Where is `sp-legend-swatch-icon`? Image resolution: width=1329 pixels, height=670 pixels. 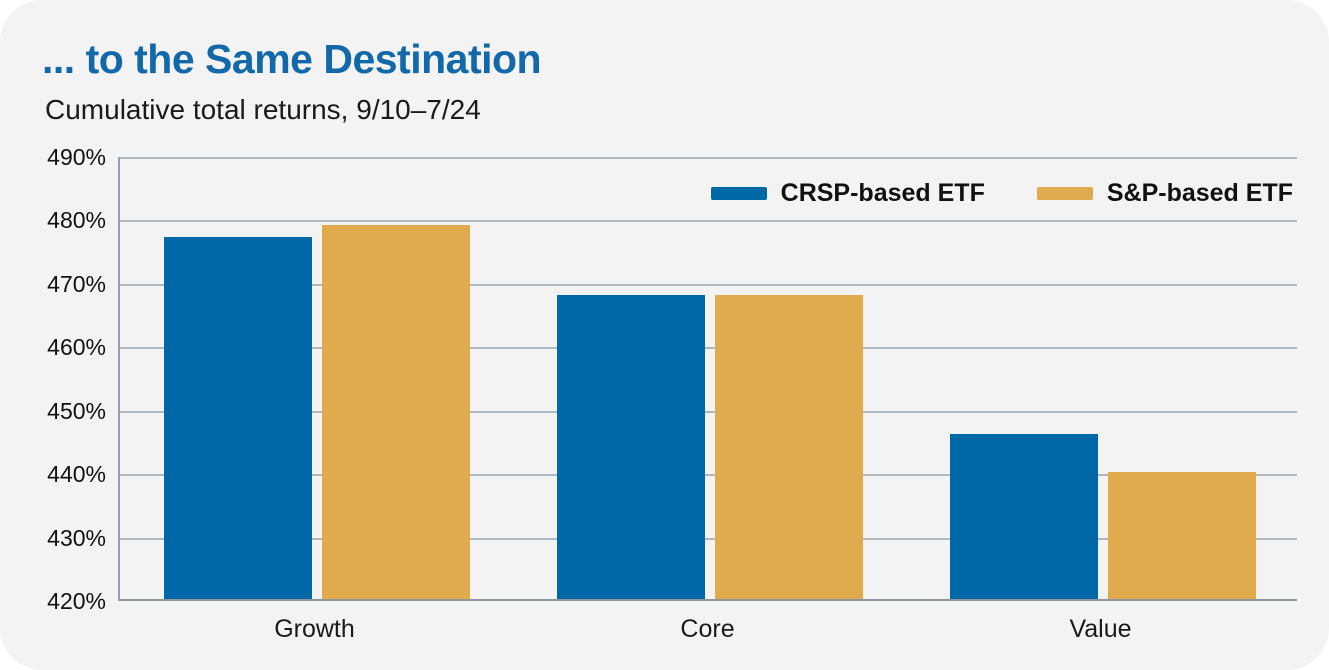 sp-legend-swatch-icon is located at coordinates (1064, 193).